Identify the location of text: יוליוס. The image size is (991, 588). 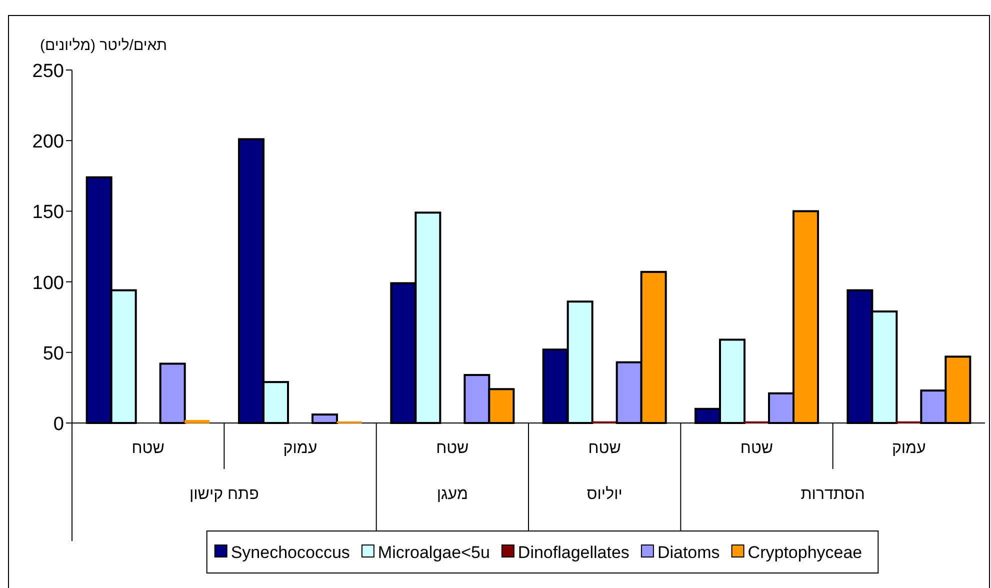
(604, 494).